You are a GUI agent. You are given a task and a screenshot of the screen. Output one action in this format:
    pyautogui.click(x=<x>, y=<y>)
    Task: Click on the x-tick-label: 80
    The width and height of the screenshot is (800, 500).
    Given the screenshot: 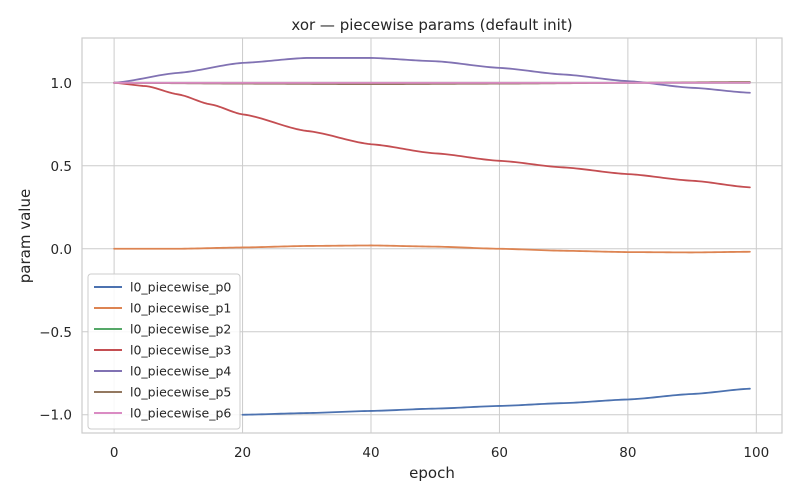 What is the action you would take?
    pyautogui.click(x=627, y=453)
    